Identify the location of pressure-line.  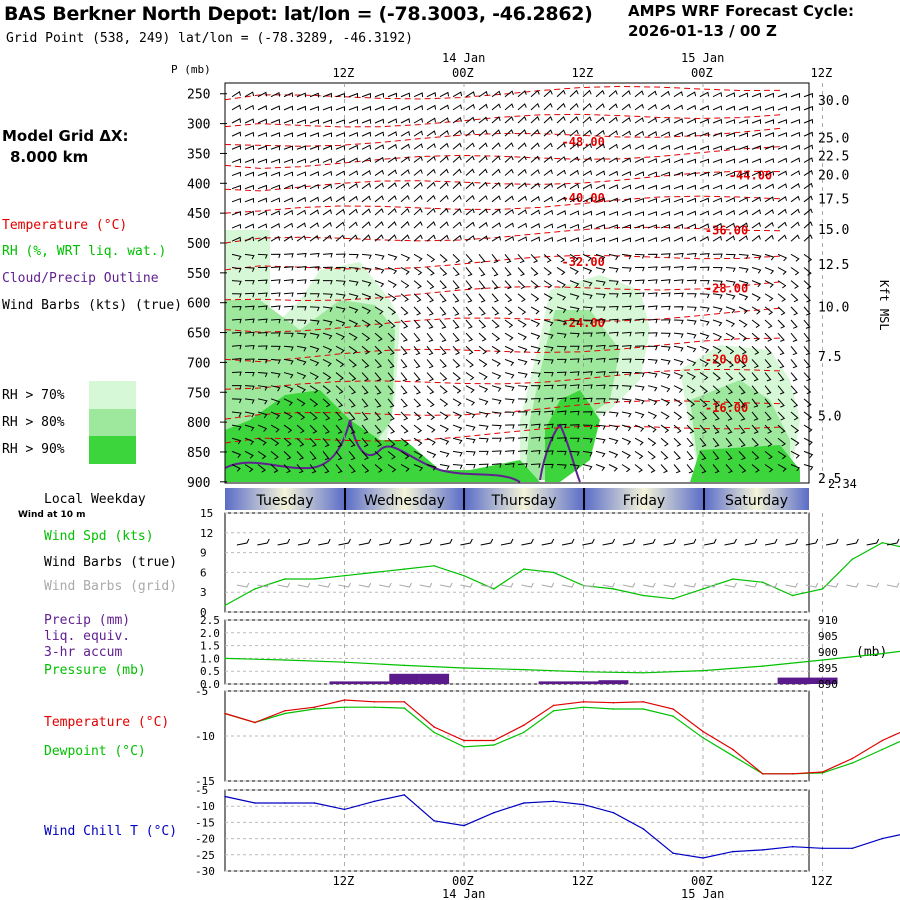
(562, 662).